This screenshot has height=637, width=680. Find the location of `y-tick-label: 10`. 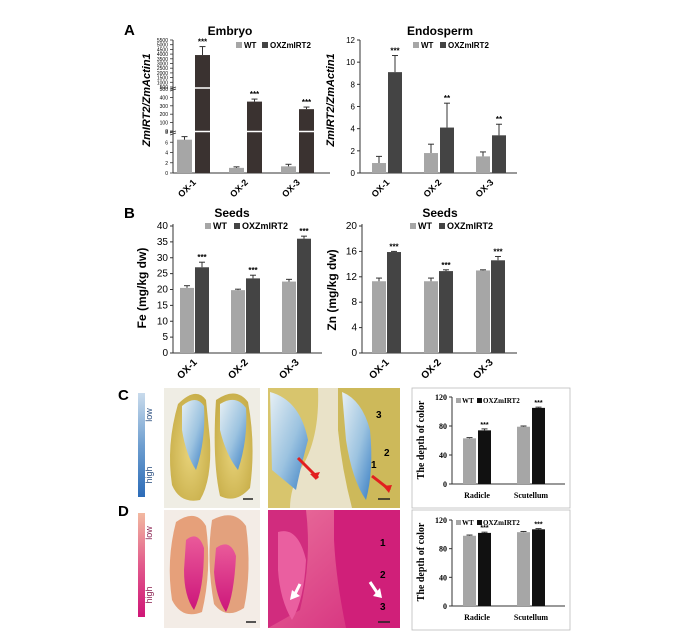

y-tick-label: 10 is located at coordinates (350, 62).